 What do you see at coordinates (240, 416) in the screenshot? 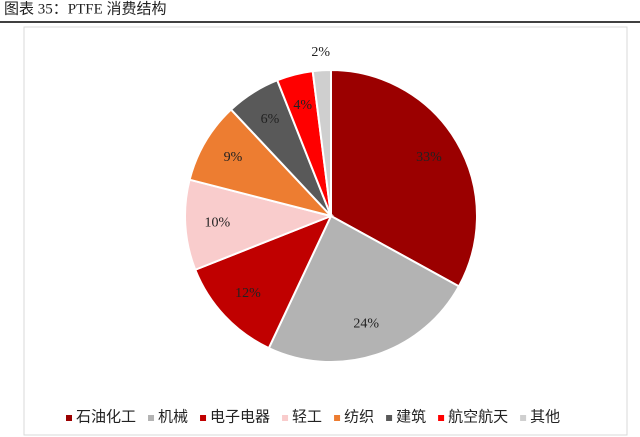
I see `legend-label: 电子电器` at bounding box center [240, 416].